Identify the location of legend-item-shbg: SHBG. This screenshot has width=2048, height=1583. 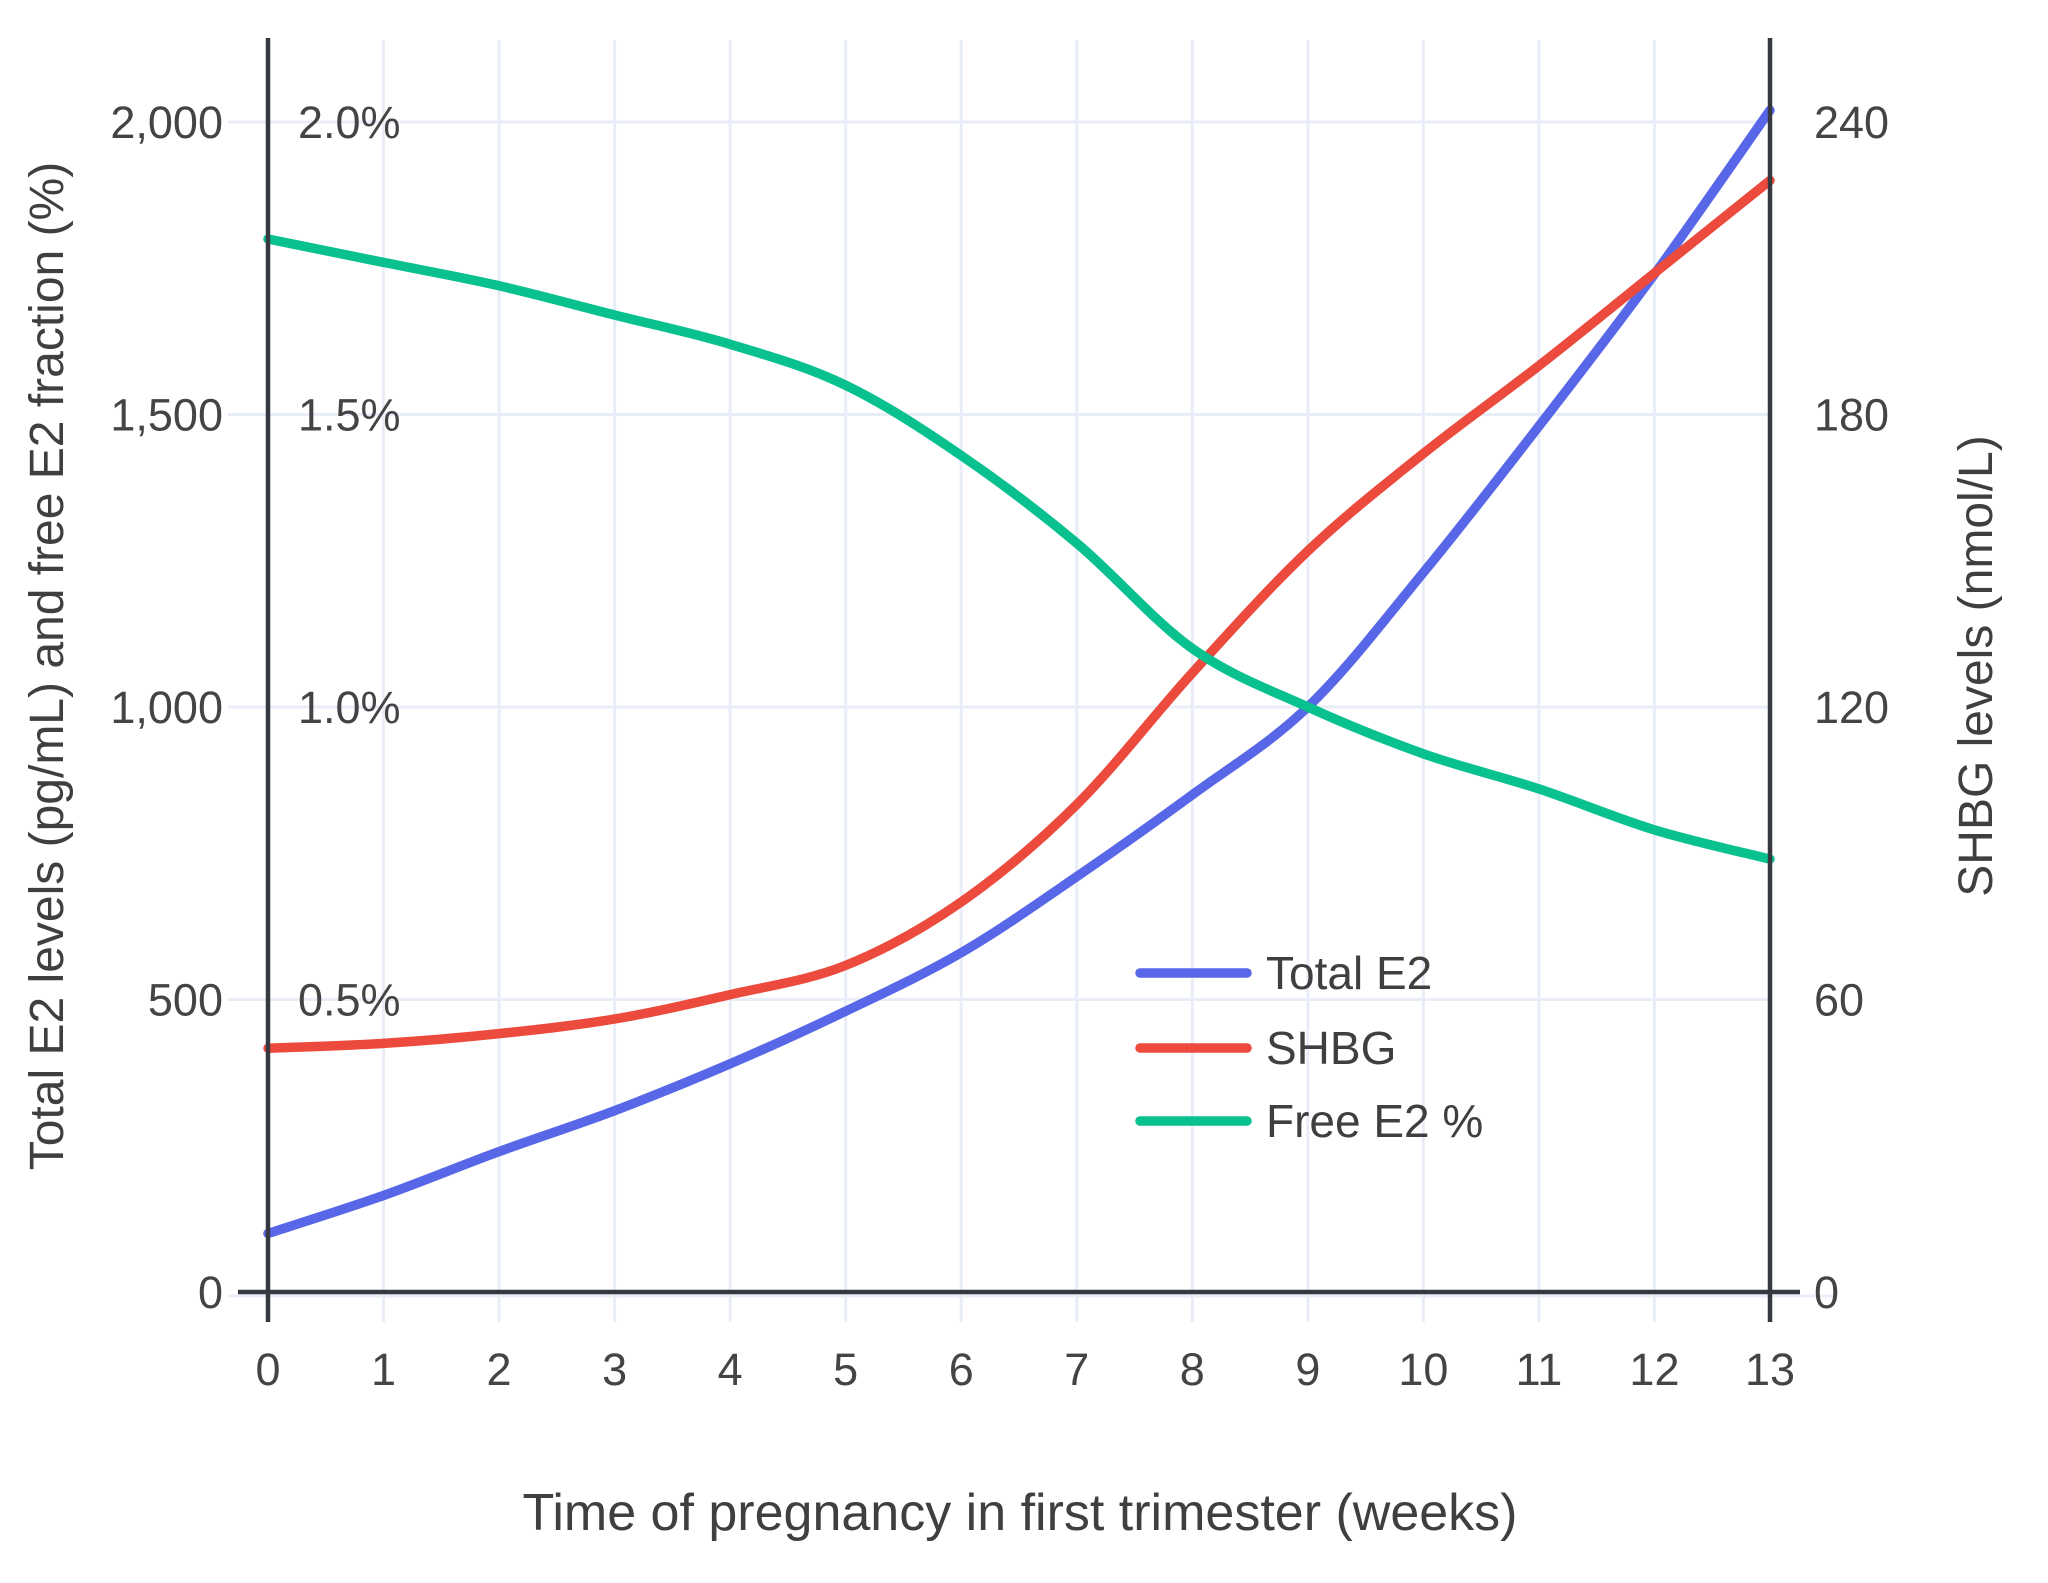
(1265, 1048).